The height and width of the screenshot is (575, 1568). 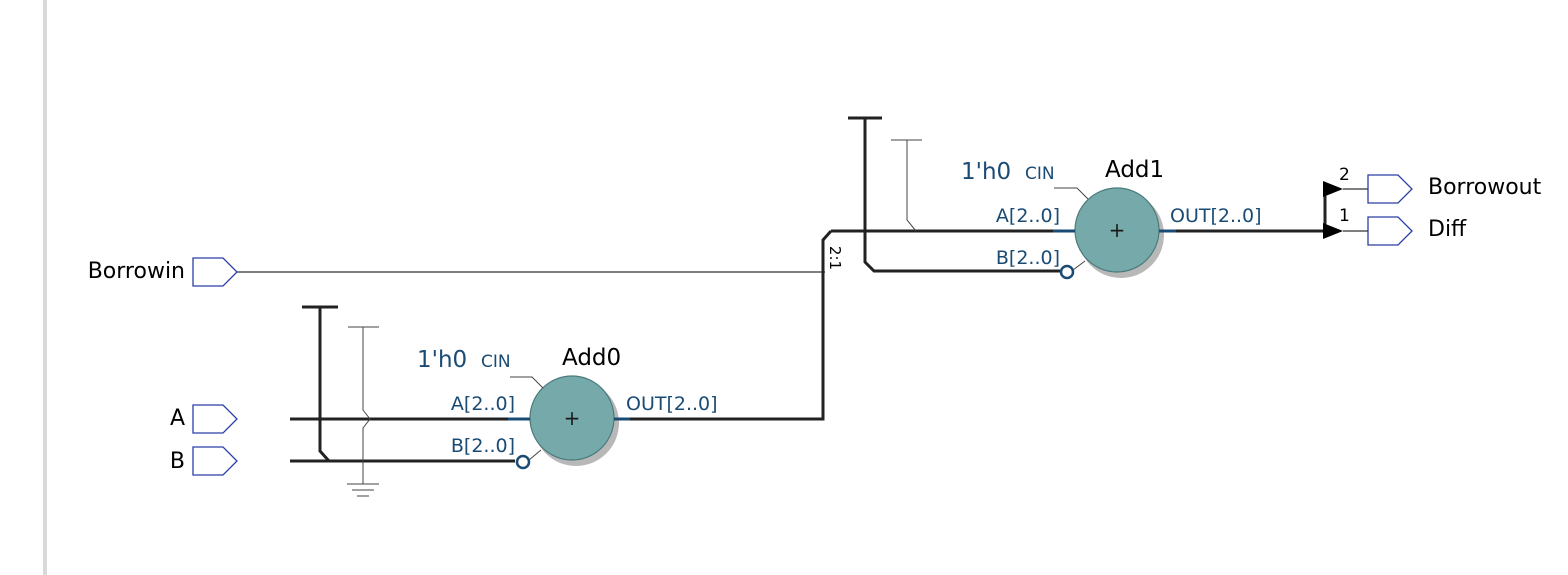 What do you see at coordinates (483, 446) in the screenshot?
I see `add0-pin-b: B[2..0]` at bounding box center [483, 446].